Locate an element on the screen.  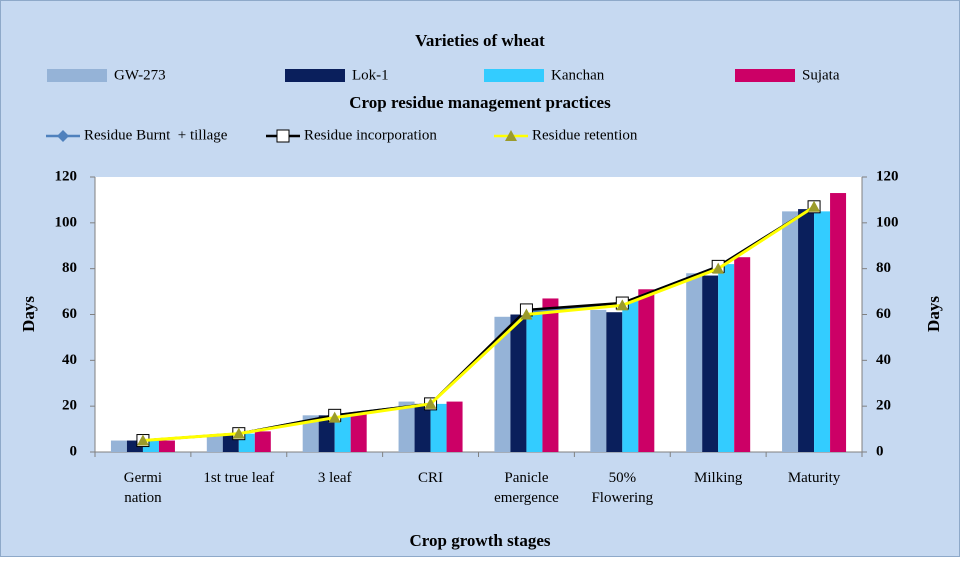
y-tick-label: 60 is located at coordinates (69, 314).